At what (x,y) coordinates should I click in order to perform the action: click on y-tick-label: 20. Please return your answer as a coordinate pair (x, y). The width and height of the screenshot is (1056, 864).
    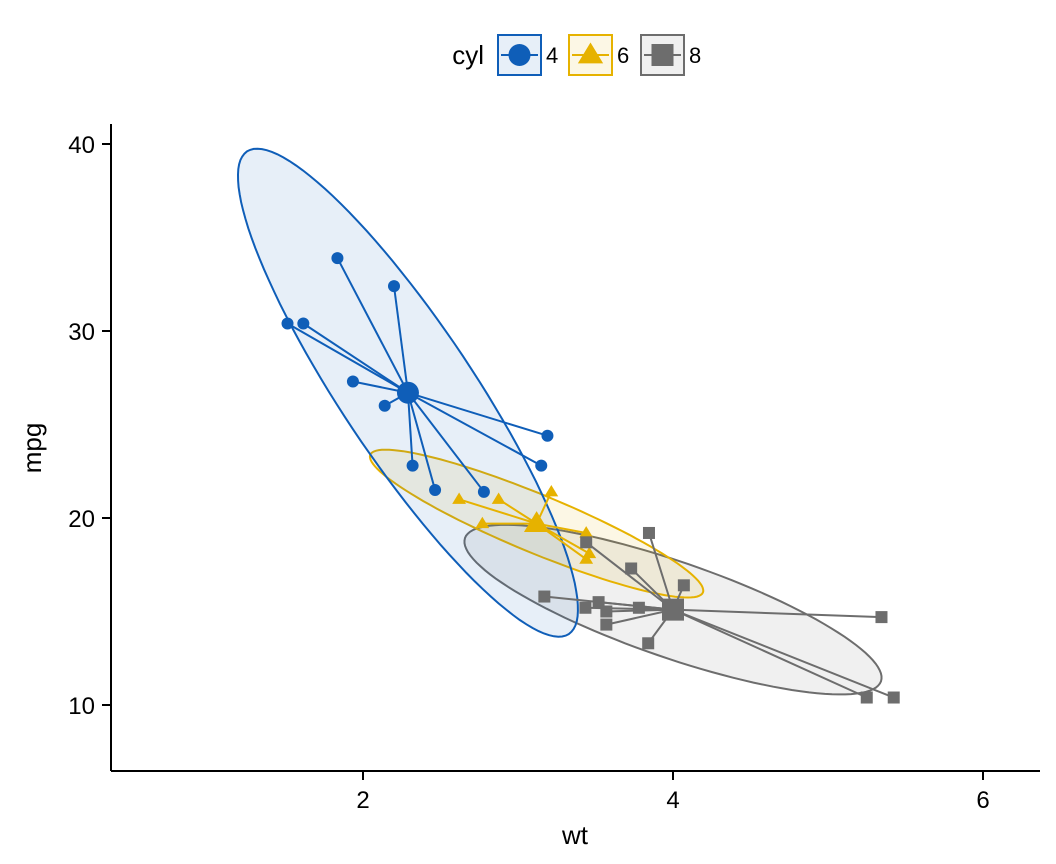
    Looking at the image, I should click on (81, 519).